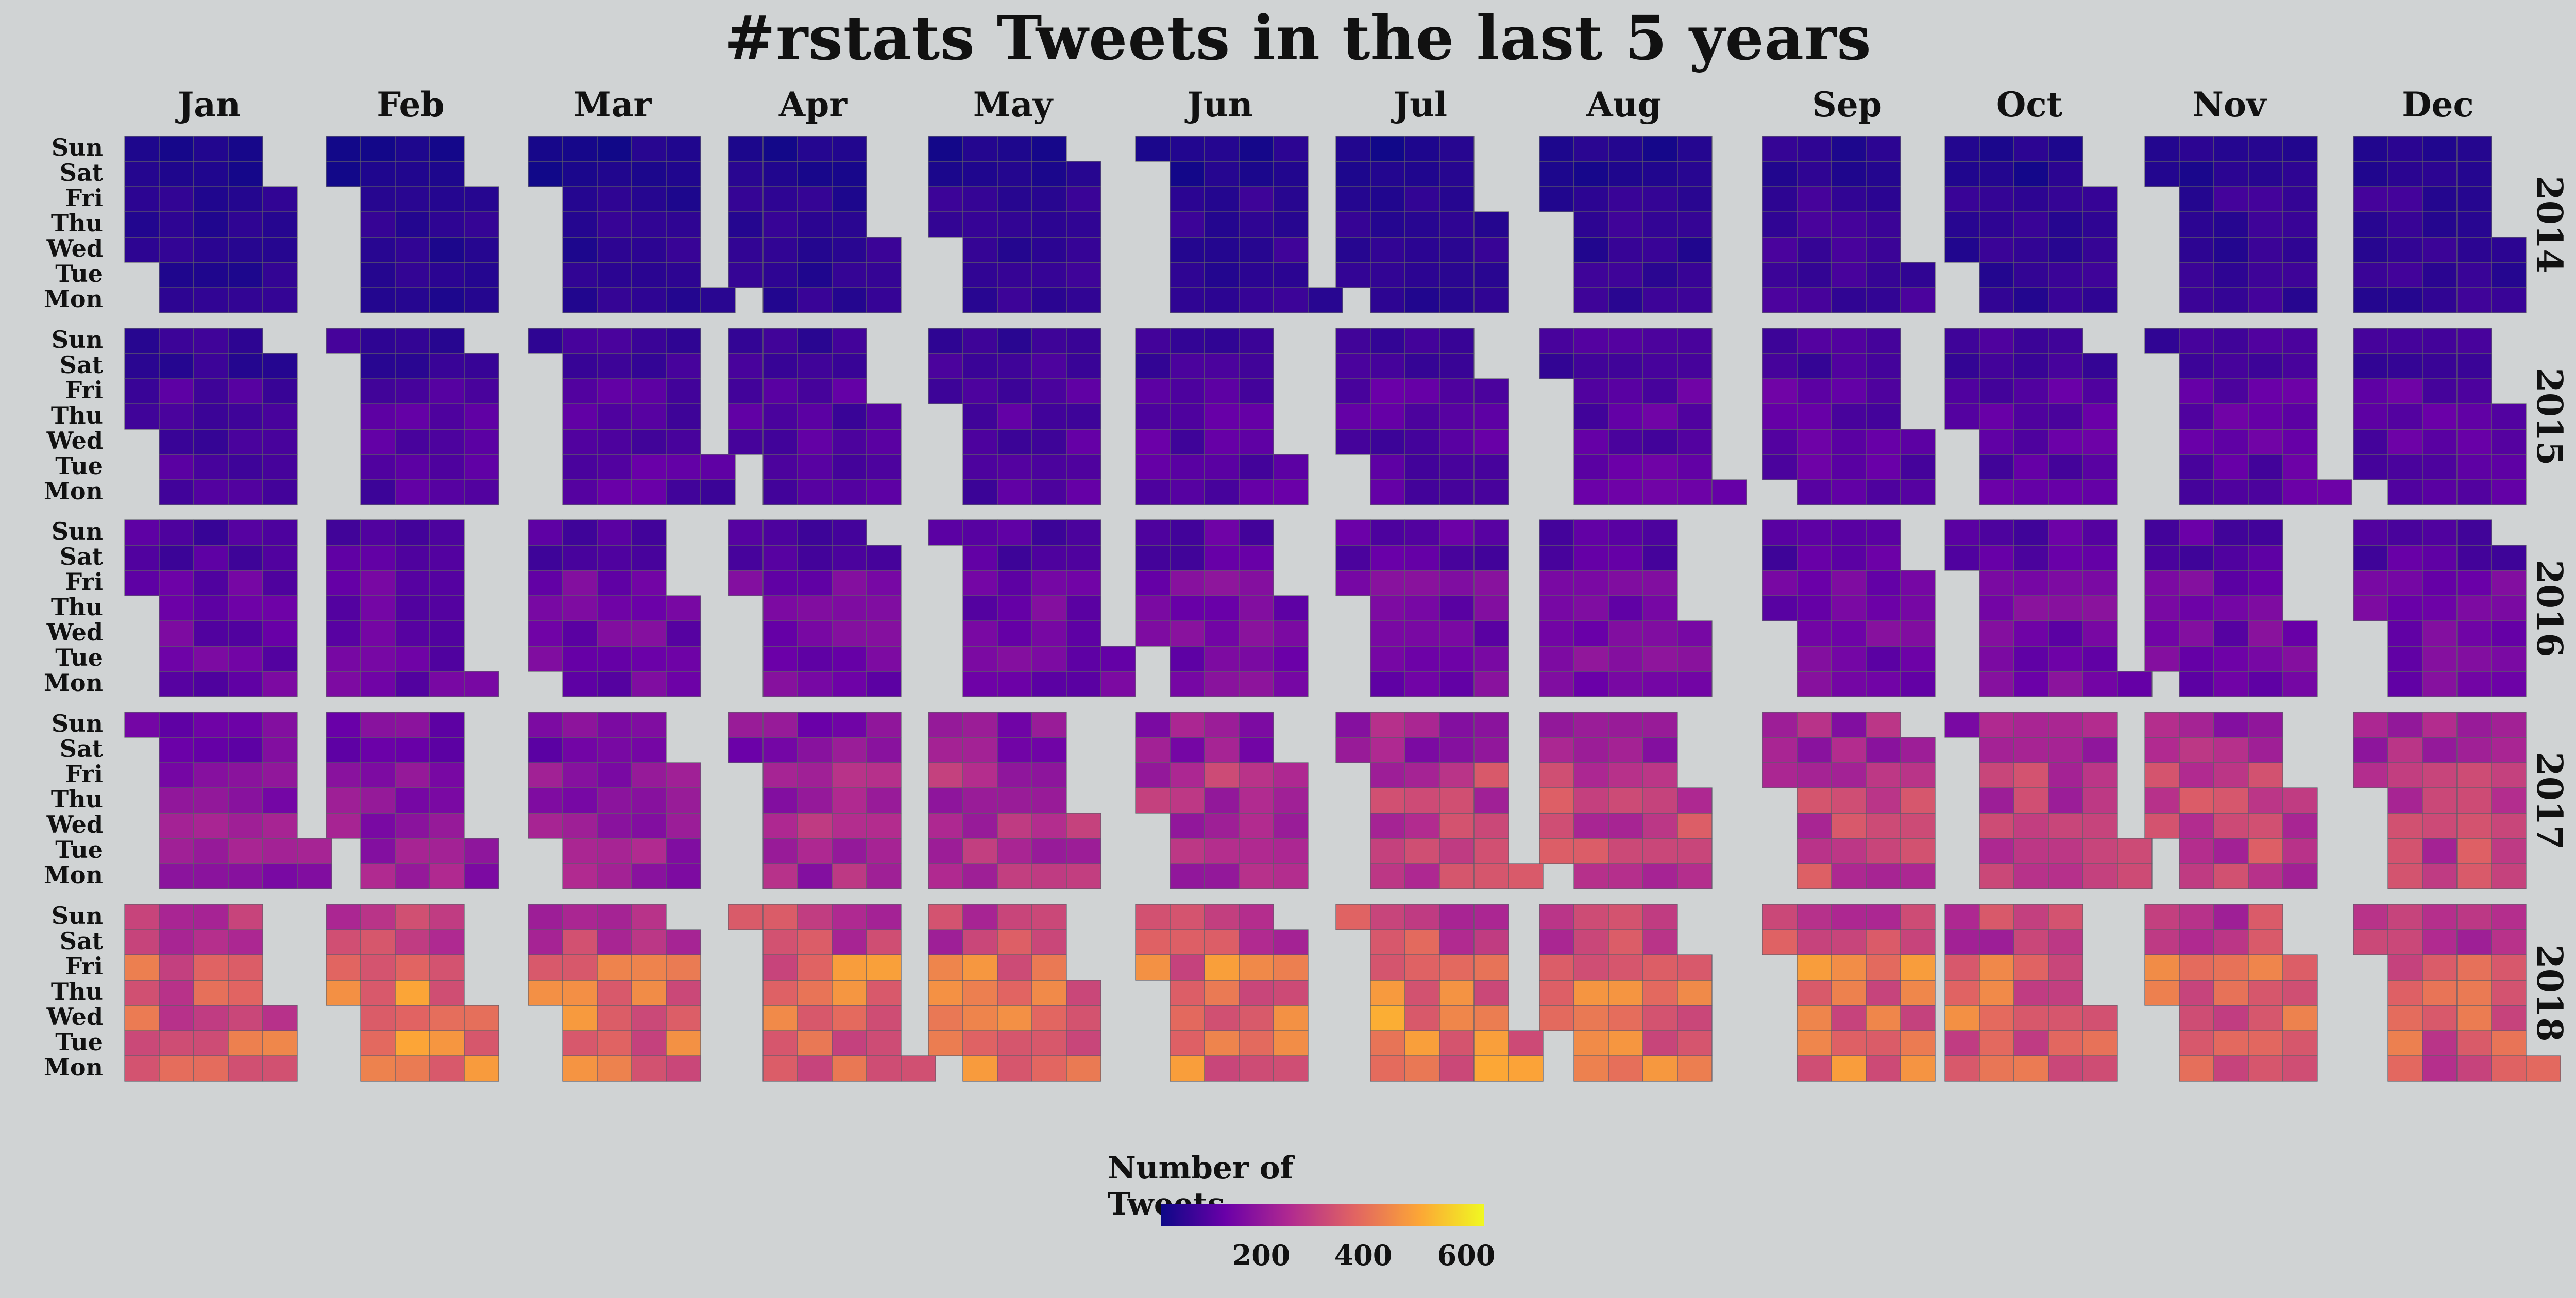 This screenshot has height=1298, width=2576. I want to click on weekday-label-mon-2015: Mon, so click(73, 491).